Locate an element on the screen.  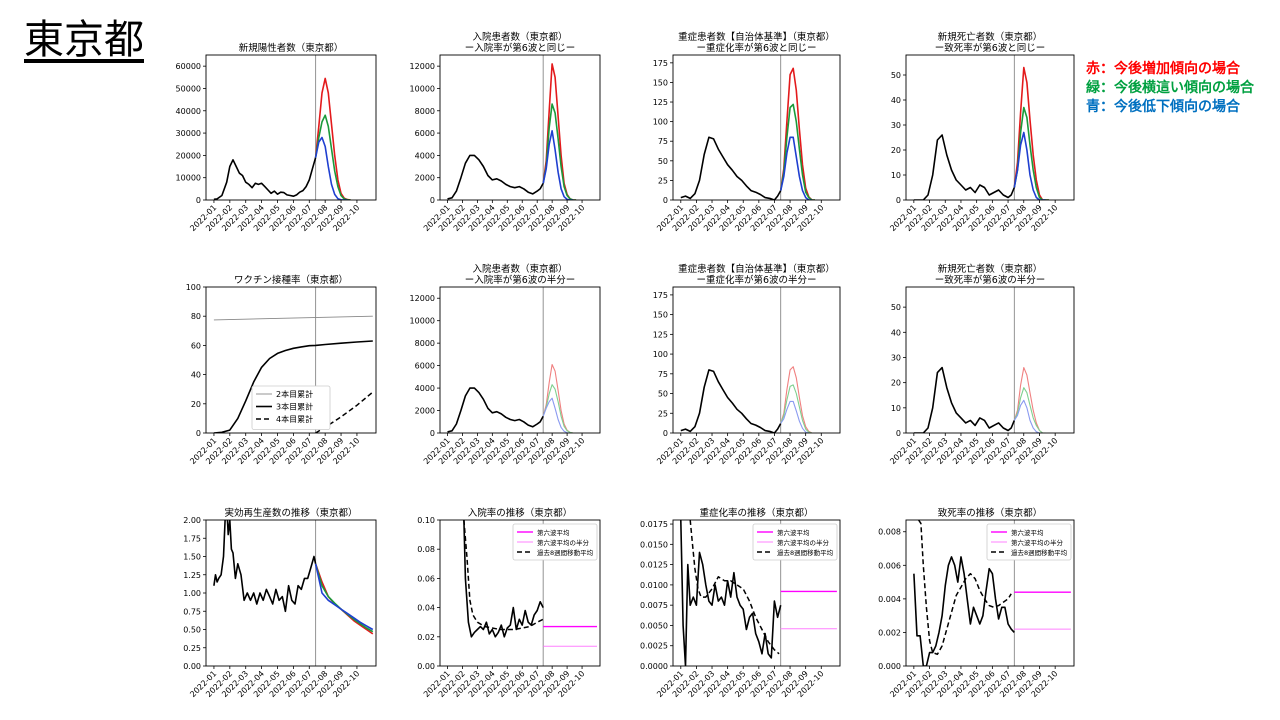
y-tick-label: 10 is located at coordinates (896, 175).